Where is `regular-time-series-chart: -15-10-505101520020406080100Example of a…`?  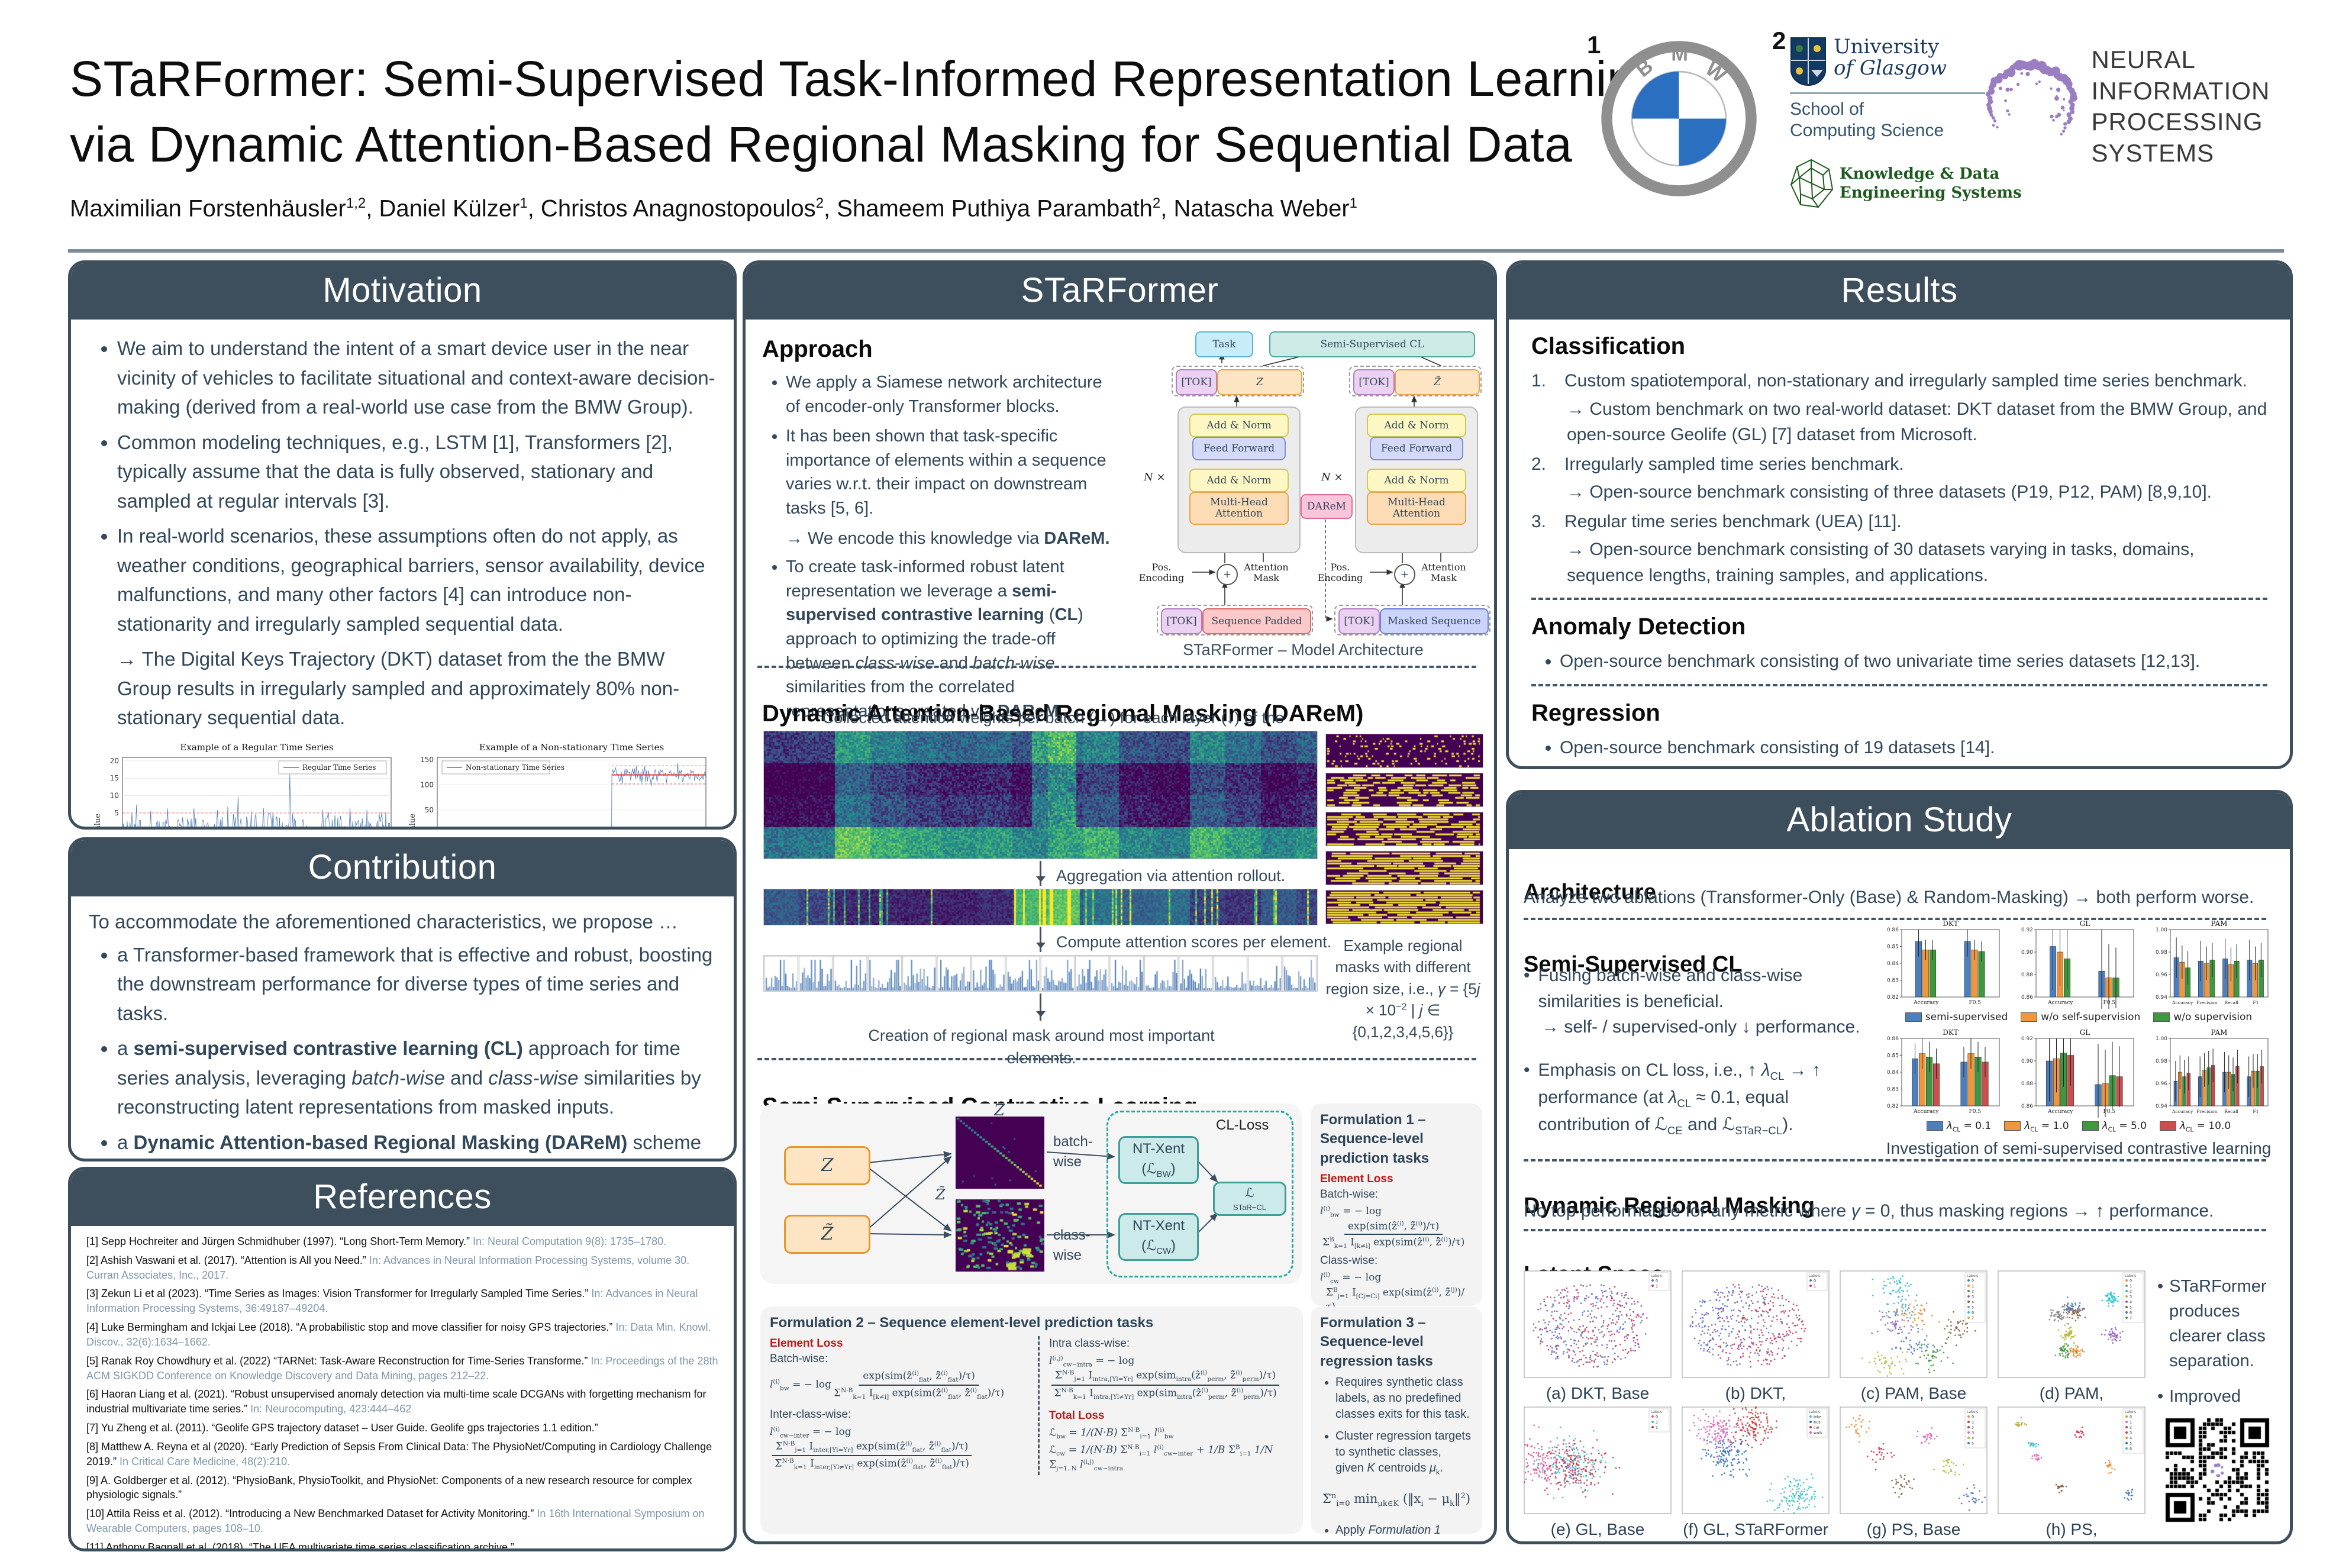
regular-time-series-chart: -15-10-505101520020406080100Example of a… is located at coordinates (243, 784).